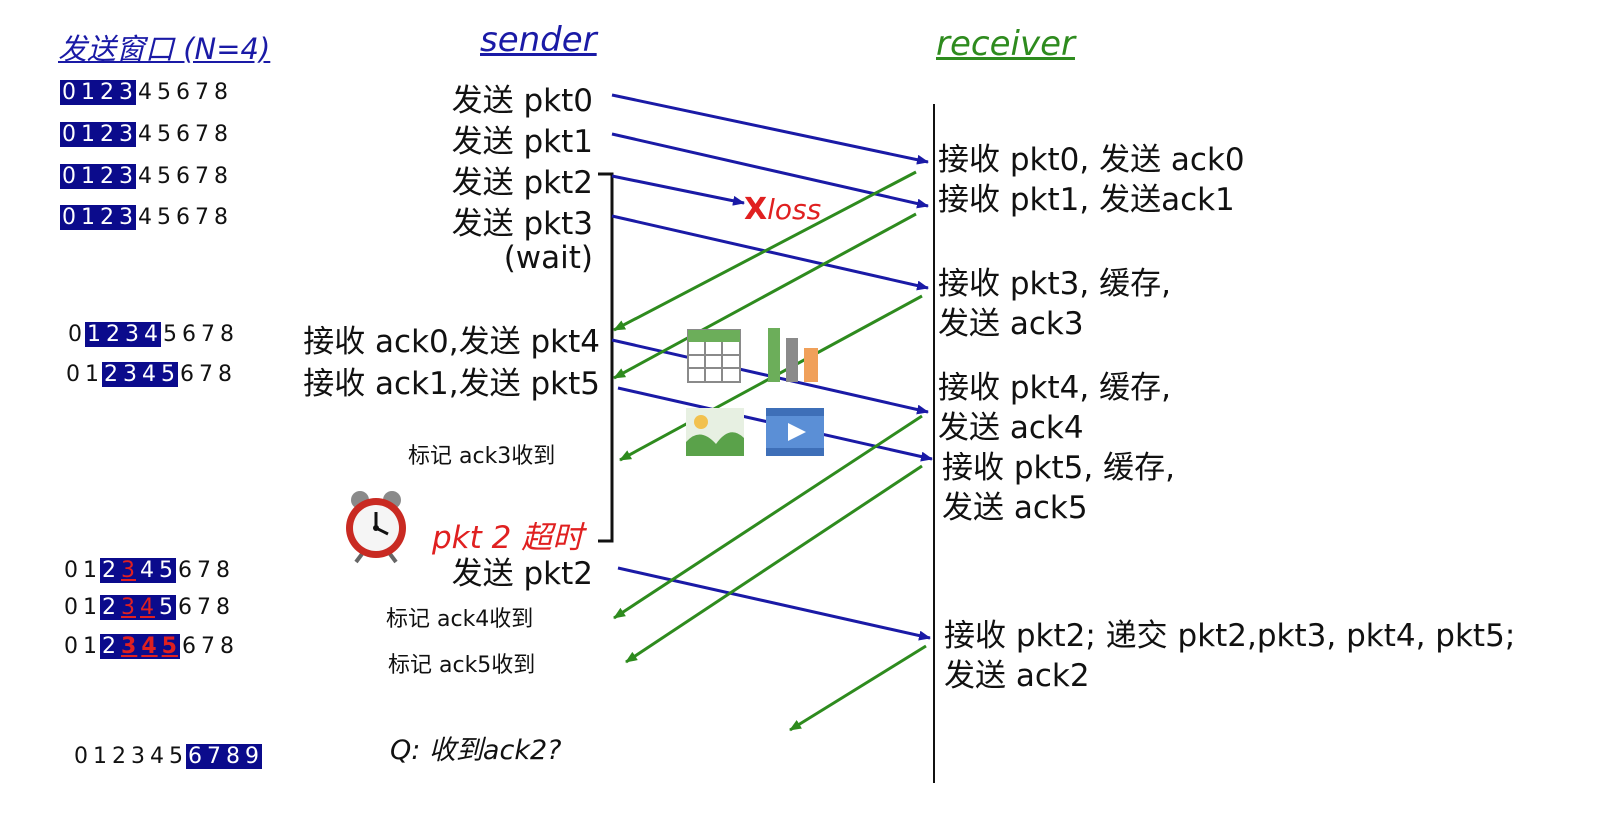 The image size is (1610, 834). What do you see at coordinates (1054, 284) in the screenshot?
I see `receiver-recv-pkt3: 接收 pkt3, 缓存,` at bounding box center [1054, 284].